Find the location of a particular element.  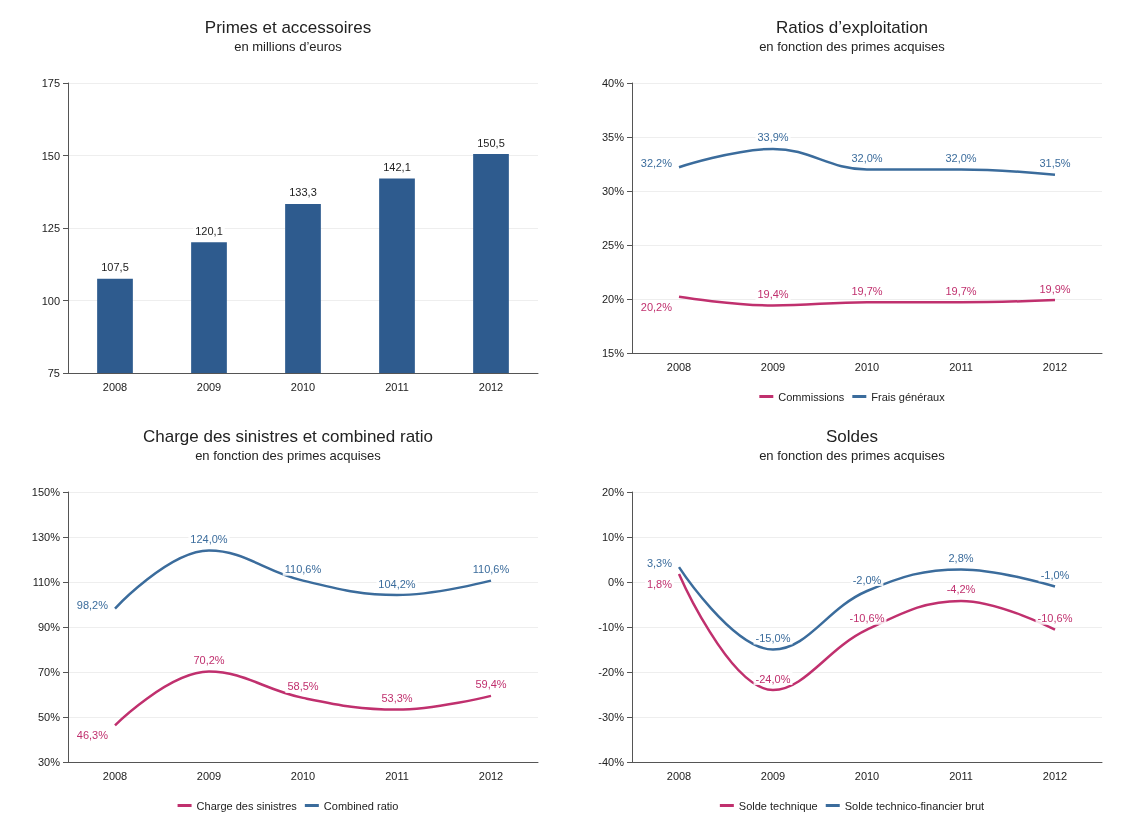

y-tick-label: 10% is located at coordinates (613, 537).